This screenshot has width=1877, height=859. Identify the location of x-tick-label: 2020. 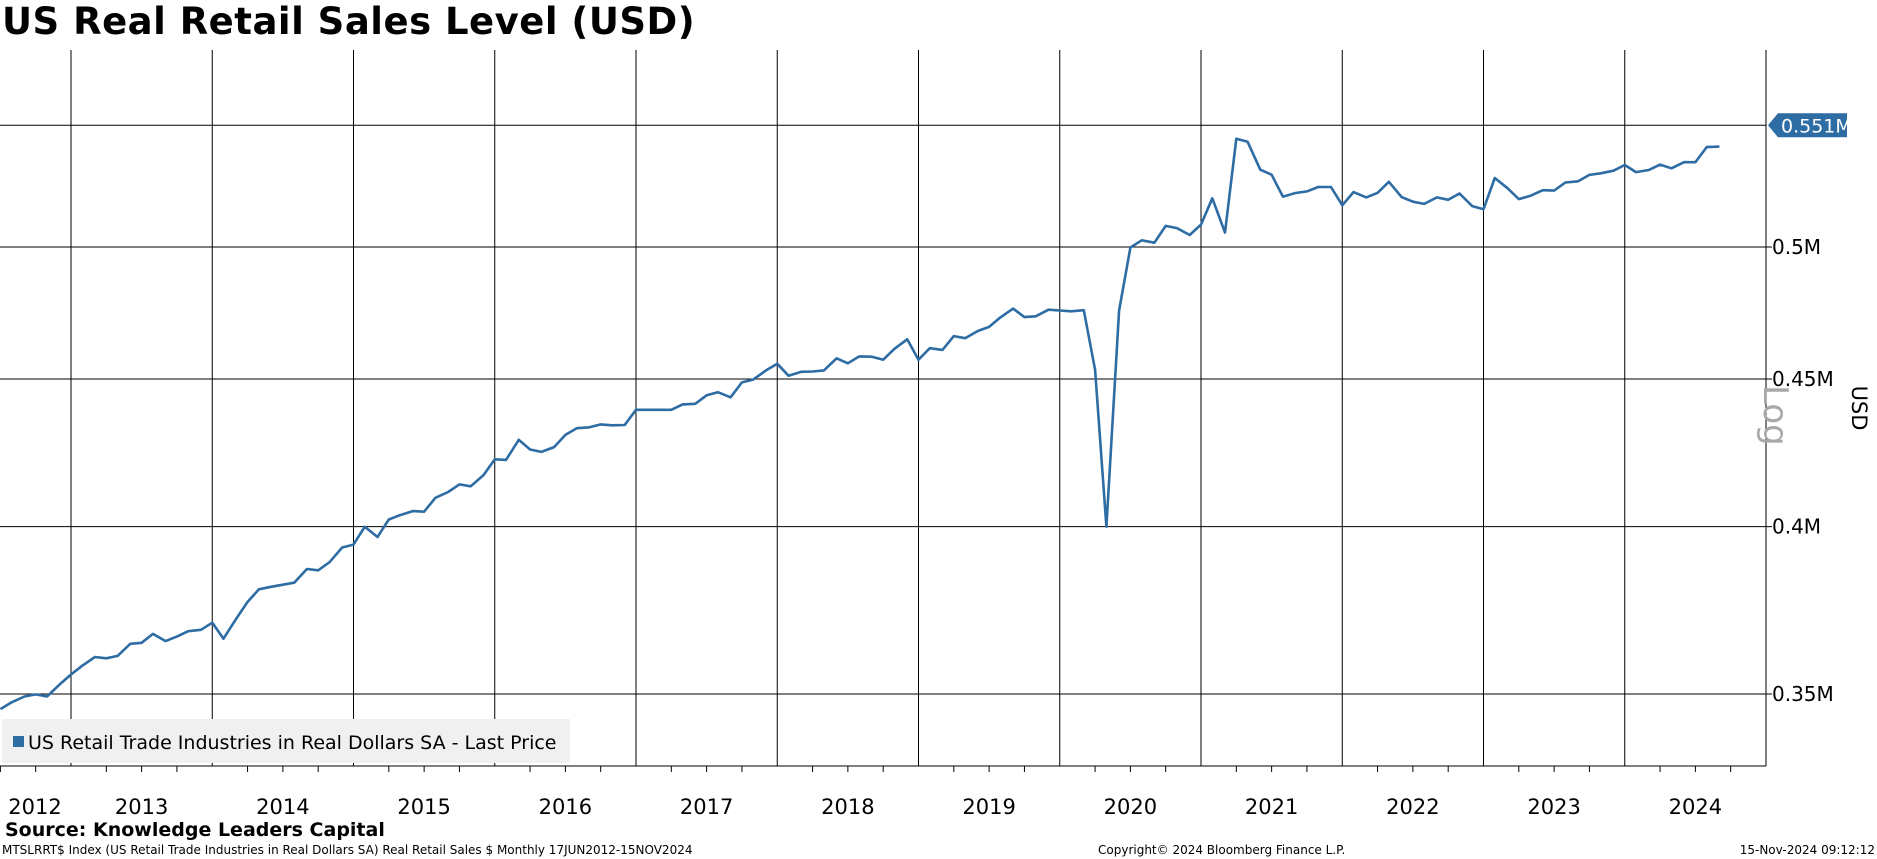
(1130, 807).